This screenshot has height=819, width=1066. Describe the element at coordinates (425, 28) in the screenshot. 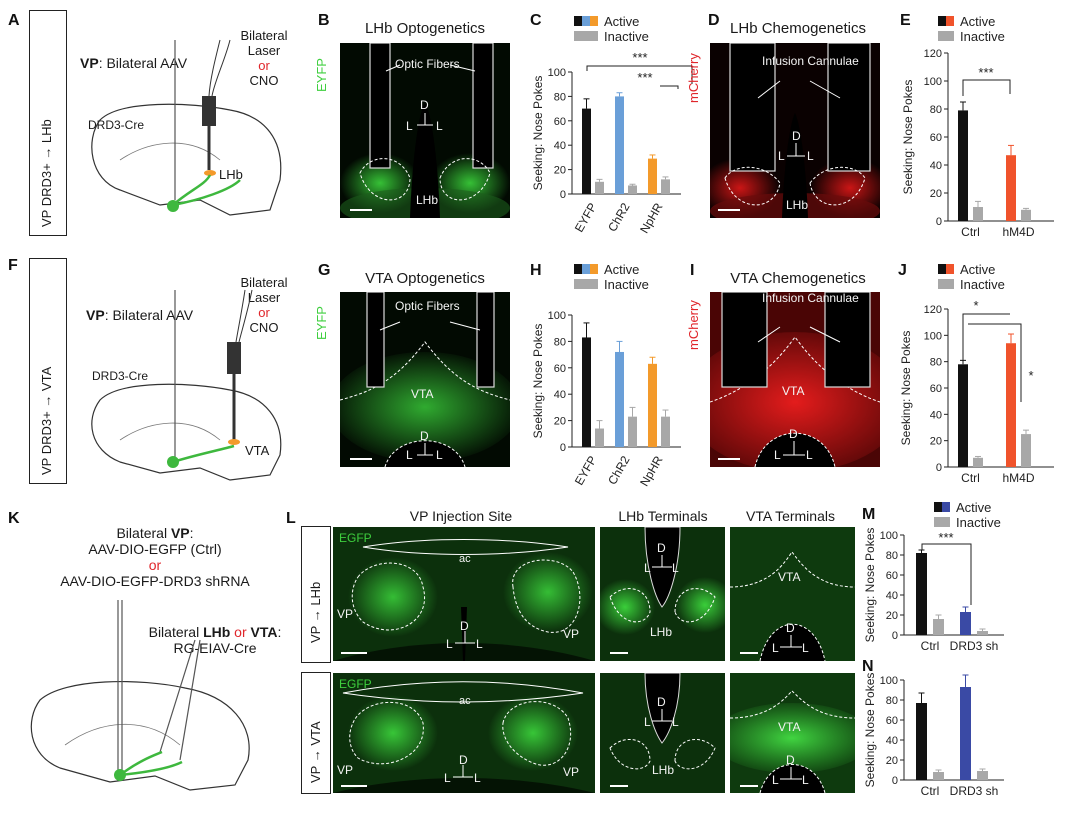

I see `title-b: LHb Optogenetics` at that location.